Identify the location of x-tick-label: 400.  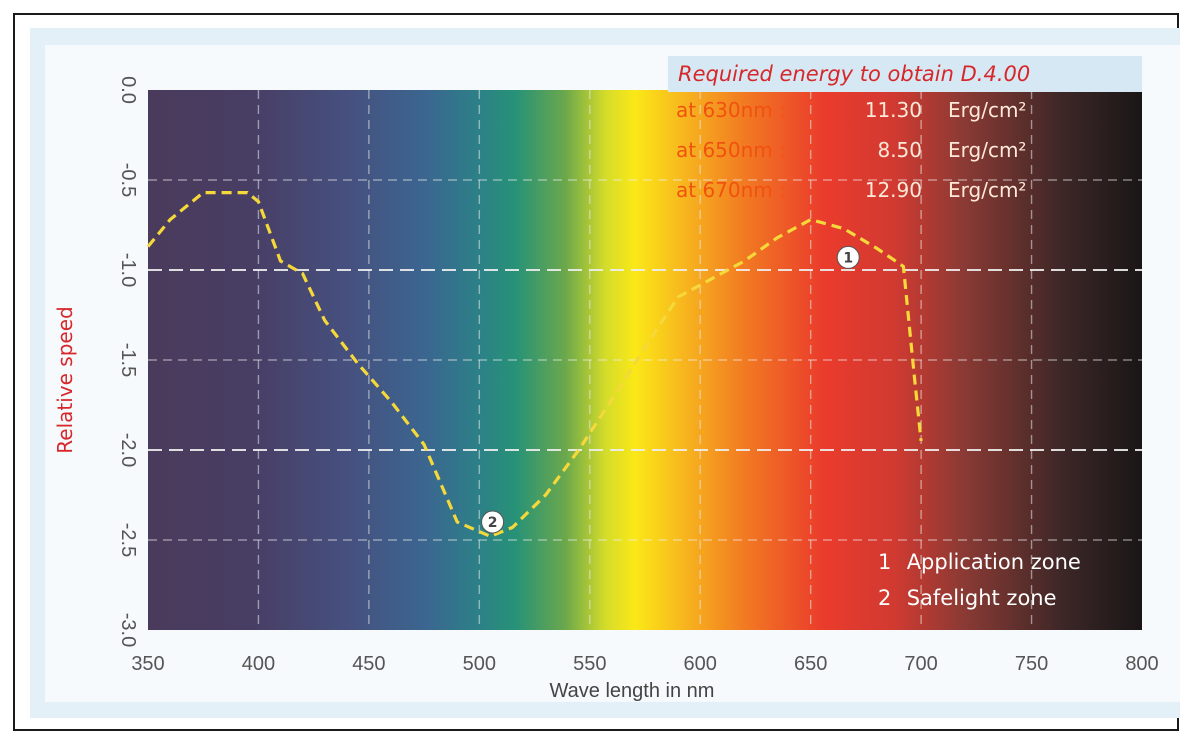
(258, 664).